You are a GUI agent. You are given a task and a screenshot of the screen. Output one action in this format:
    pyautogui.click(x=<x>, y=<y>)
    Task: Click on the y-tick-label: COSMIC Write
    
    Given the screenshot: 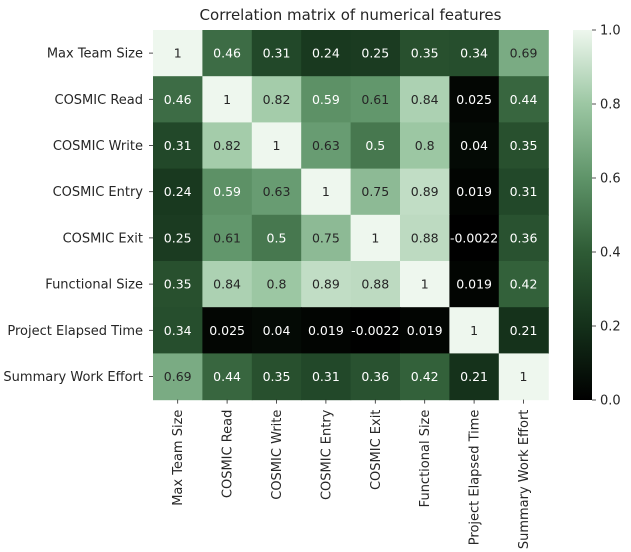 What is the action you would take?
    pyautogui.click(x=98, y=146)
    